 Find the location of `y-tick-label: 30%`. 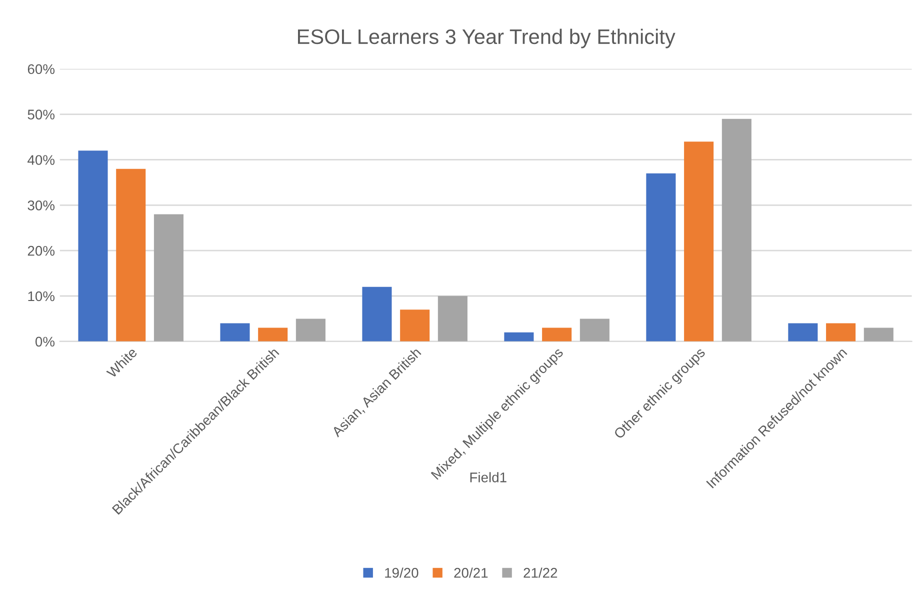

y-tick-label: 30% is located at coordinates (41, 205).